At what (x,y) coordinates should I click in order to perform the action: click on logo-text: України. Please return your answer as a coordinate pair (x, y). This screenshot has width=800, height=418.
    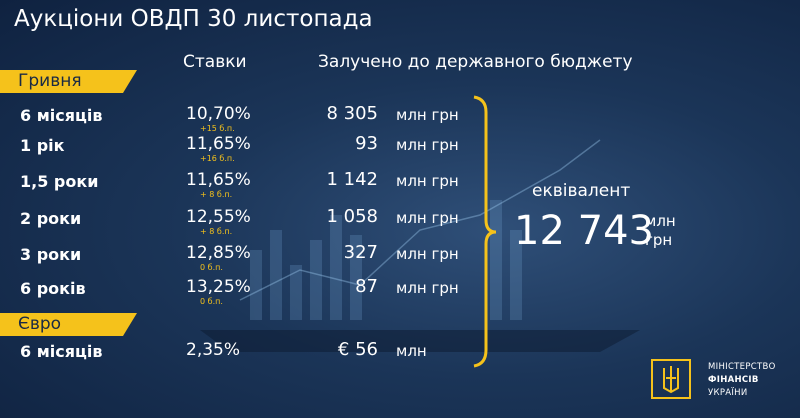
    Looking at the image, I should click on (728, 393).